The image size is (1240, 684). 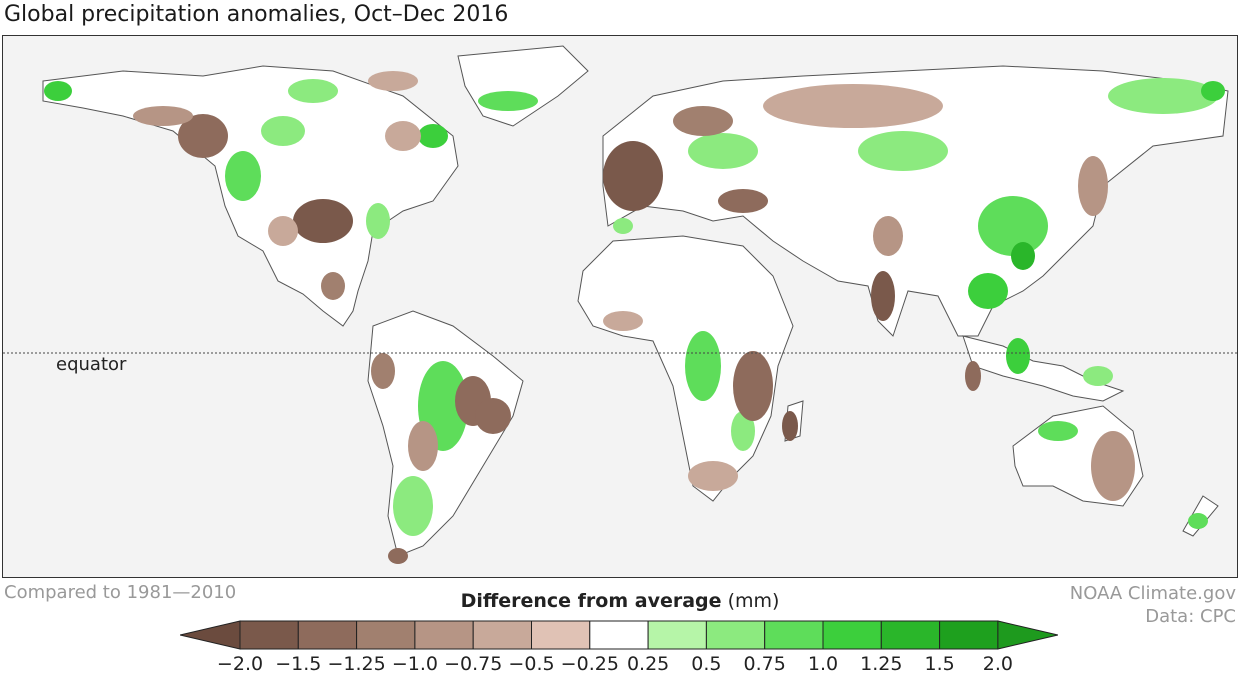 What do you see at coordinates (589, 664) in the screenshot?
I see `legend-tick-label: −0.25` at bounding box center [589, 664].